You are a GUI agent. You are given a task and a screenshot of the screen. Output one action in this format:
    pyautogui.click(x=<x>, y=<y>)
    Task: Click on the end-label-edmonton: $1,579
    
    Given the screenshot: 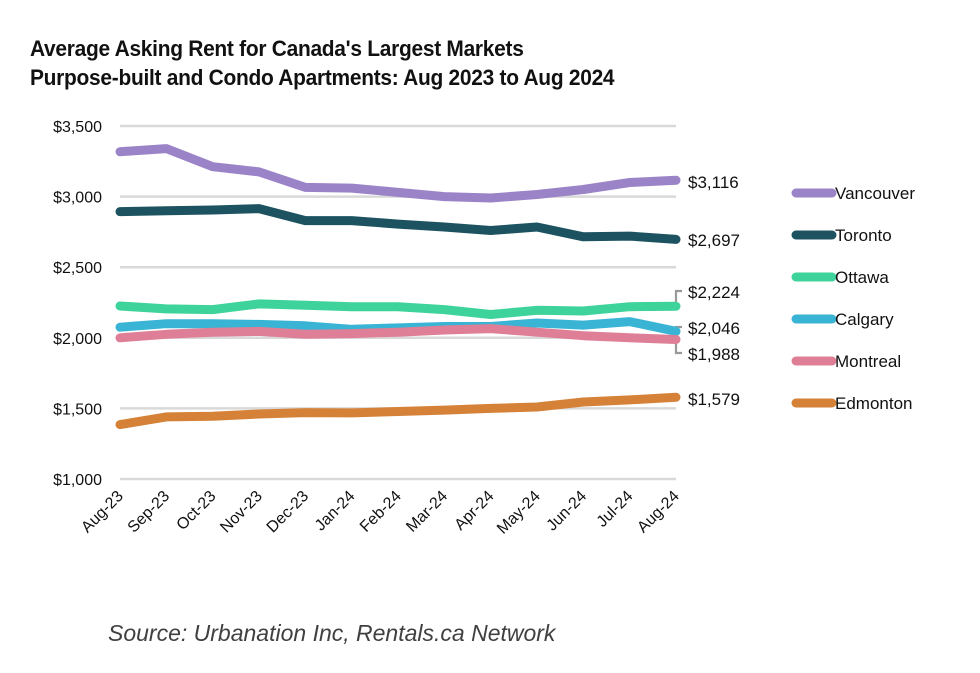 What is the action you would take?
    pyautogui.click(x=714, y=399)
    